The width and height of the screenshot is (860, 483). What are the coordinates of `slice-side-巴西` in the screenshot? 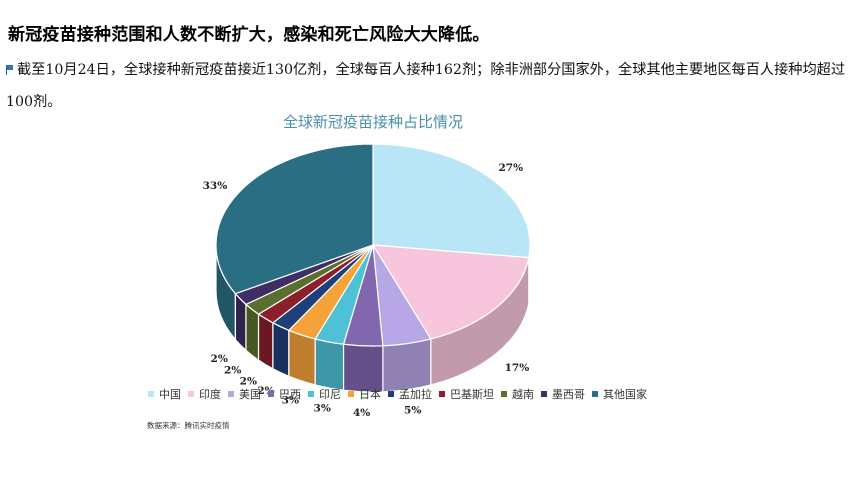 It's located at (363, 368).